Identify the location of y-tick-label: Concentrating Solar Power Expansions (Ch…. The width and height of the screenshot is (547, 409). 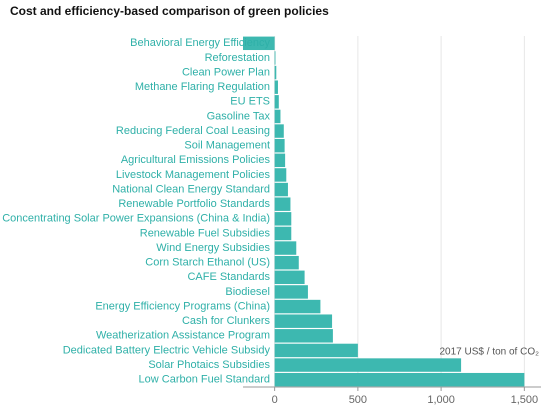
(136, 219).